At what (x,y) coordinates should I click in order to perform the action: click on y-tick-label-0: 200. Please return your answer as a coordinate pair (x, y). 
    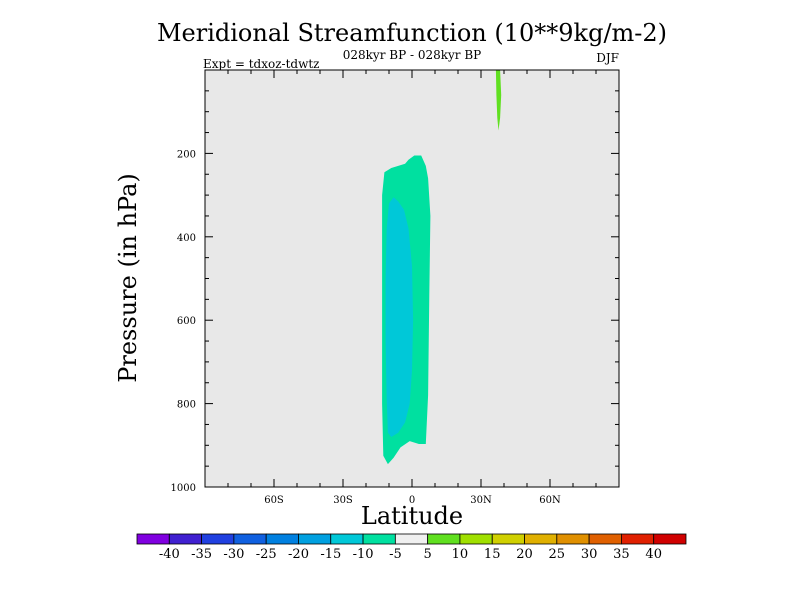
    Looking at the image, I should click on (186, 154).